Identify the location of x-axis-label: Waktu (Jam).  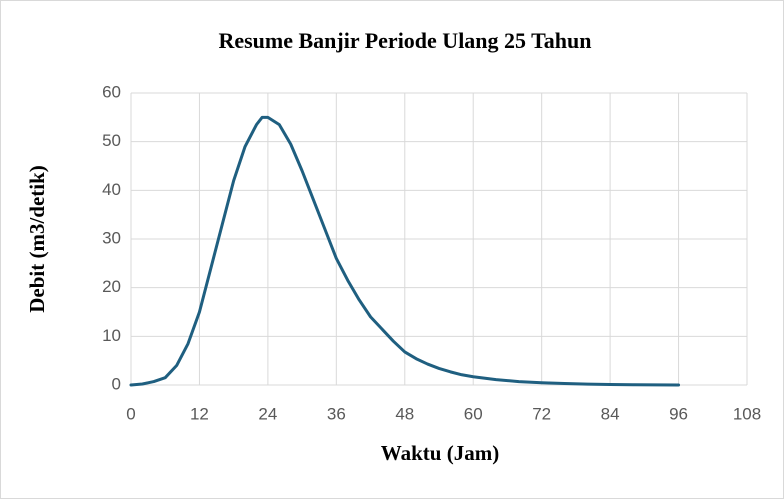
(440, 453).